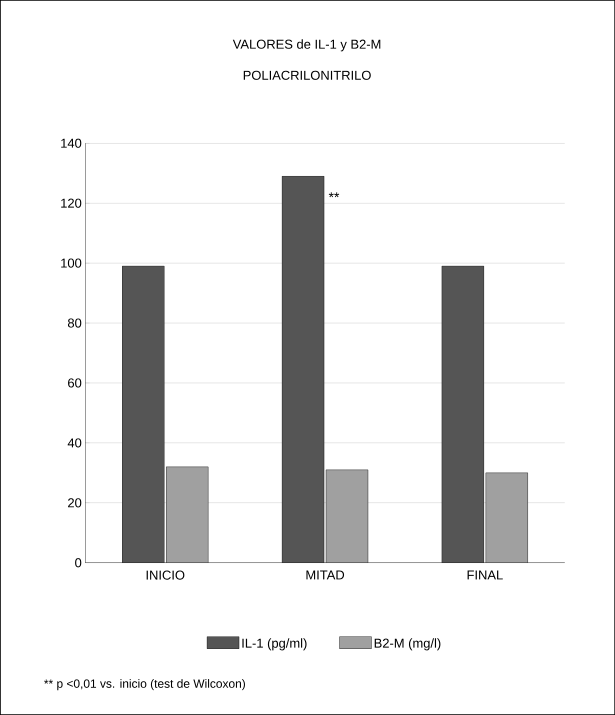  I want to click on y-tick-label: 60, so click(75, 383).